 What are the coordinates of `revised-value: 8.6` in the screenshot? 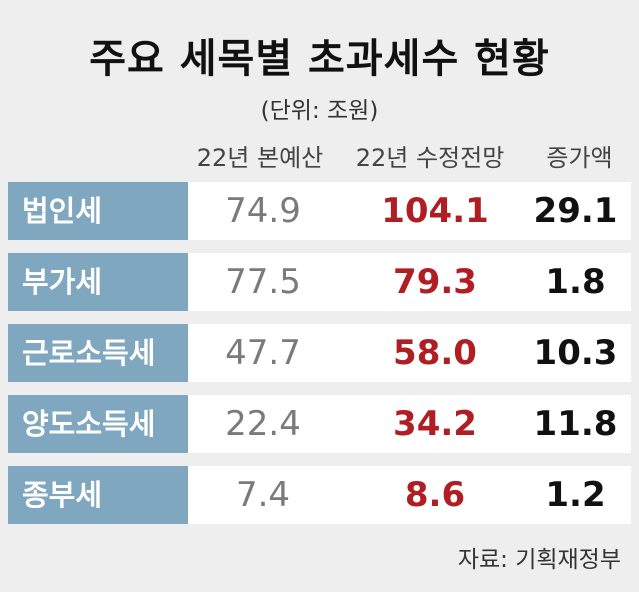 It's located at (435, 495).